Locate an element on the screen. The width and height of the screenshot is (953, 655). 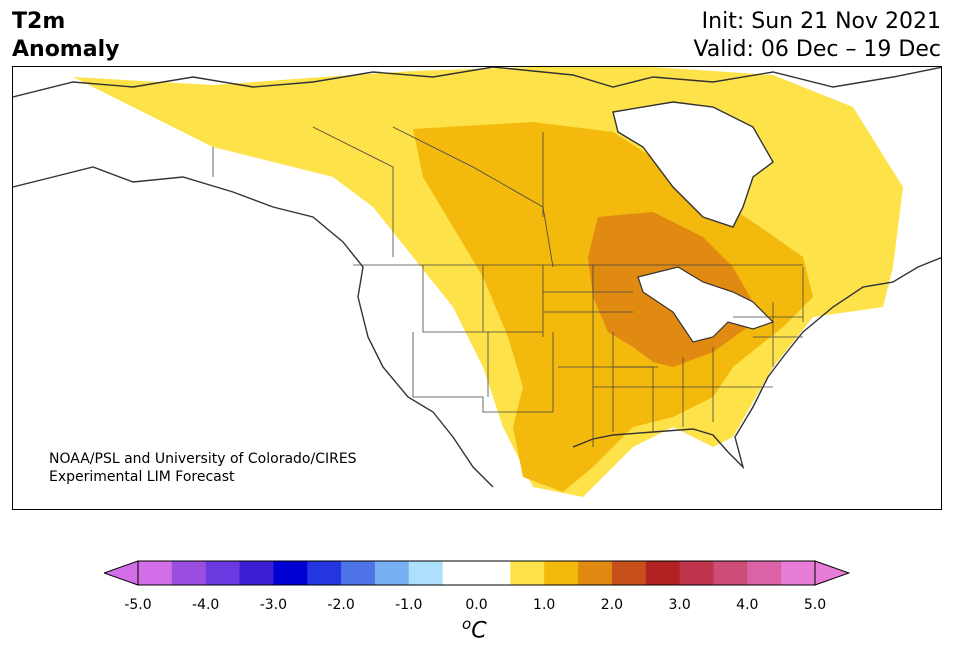
colorbar-tick-label: -3.0 is located at coordinates (273, 605).